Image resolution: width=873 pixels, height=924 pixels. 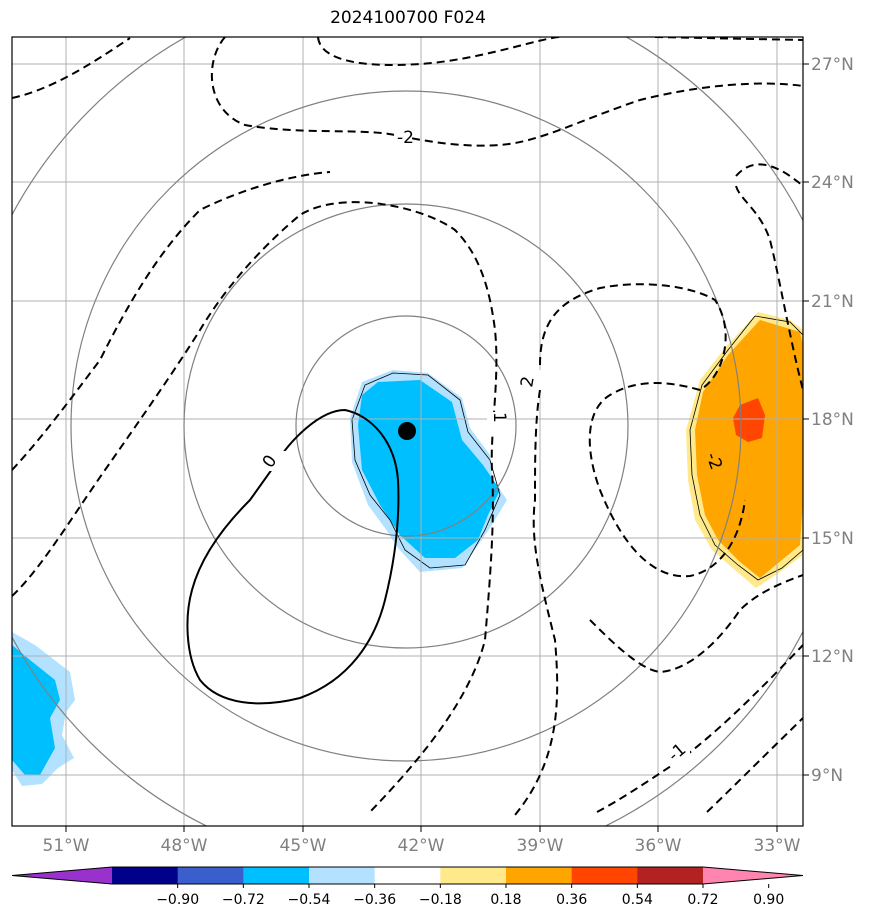 What do you see at coordinates (832, 183) in the screenshot?
I see `lat-label: 24°N` at bounding box center [832, 183].